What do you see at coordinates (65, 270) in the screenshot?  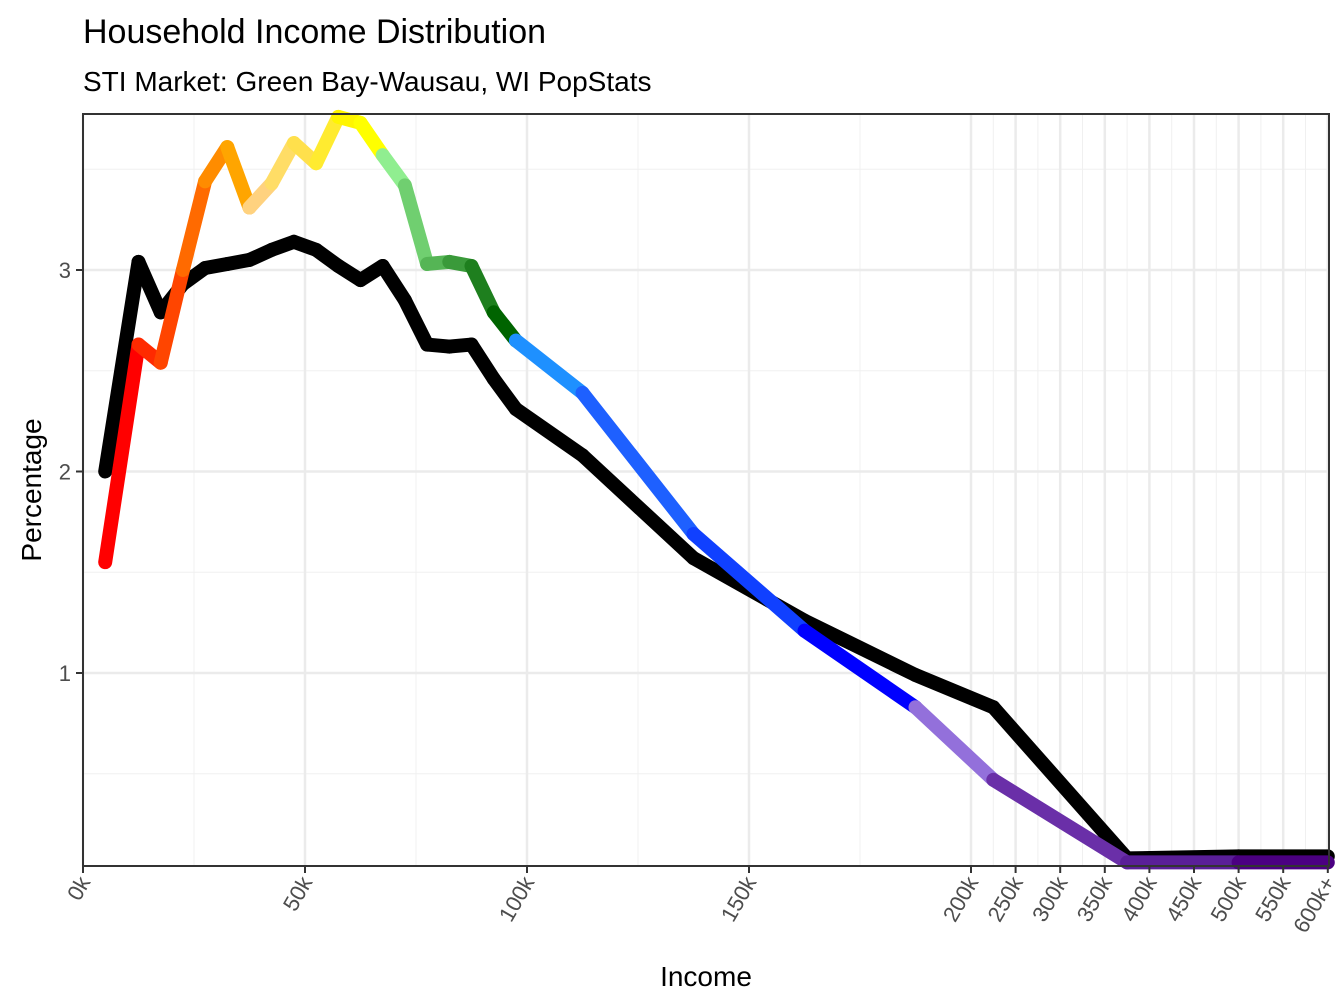 I see `y-tick-label: 3` at bounding box center [65, 270].